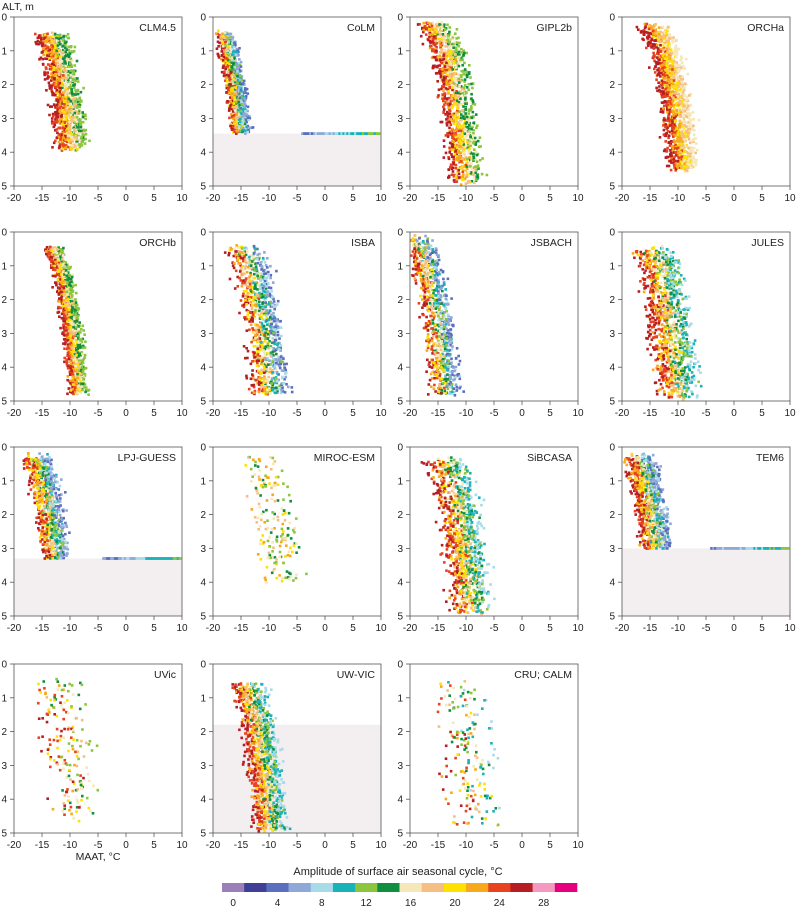  Describe the element at coordinates (400, 119) in the screenshot. I see `y-tick-label: 3` at that location.